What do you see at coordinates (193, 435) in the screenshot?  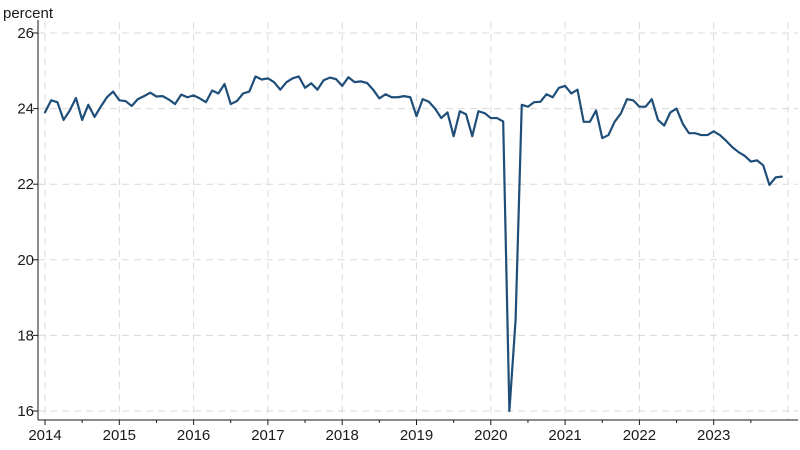 I see `x-tick-label: 2016` at bounding box center [193, 435].